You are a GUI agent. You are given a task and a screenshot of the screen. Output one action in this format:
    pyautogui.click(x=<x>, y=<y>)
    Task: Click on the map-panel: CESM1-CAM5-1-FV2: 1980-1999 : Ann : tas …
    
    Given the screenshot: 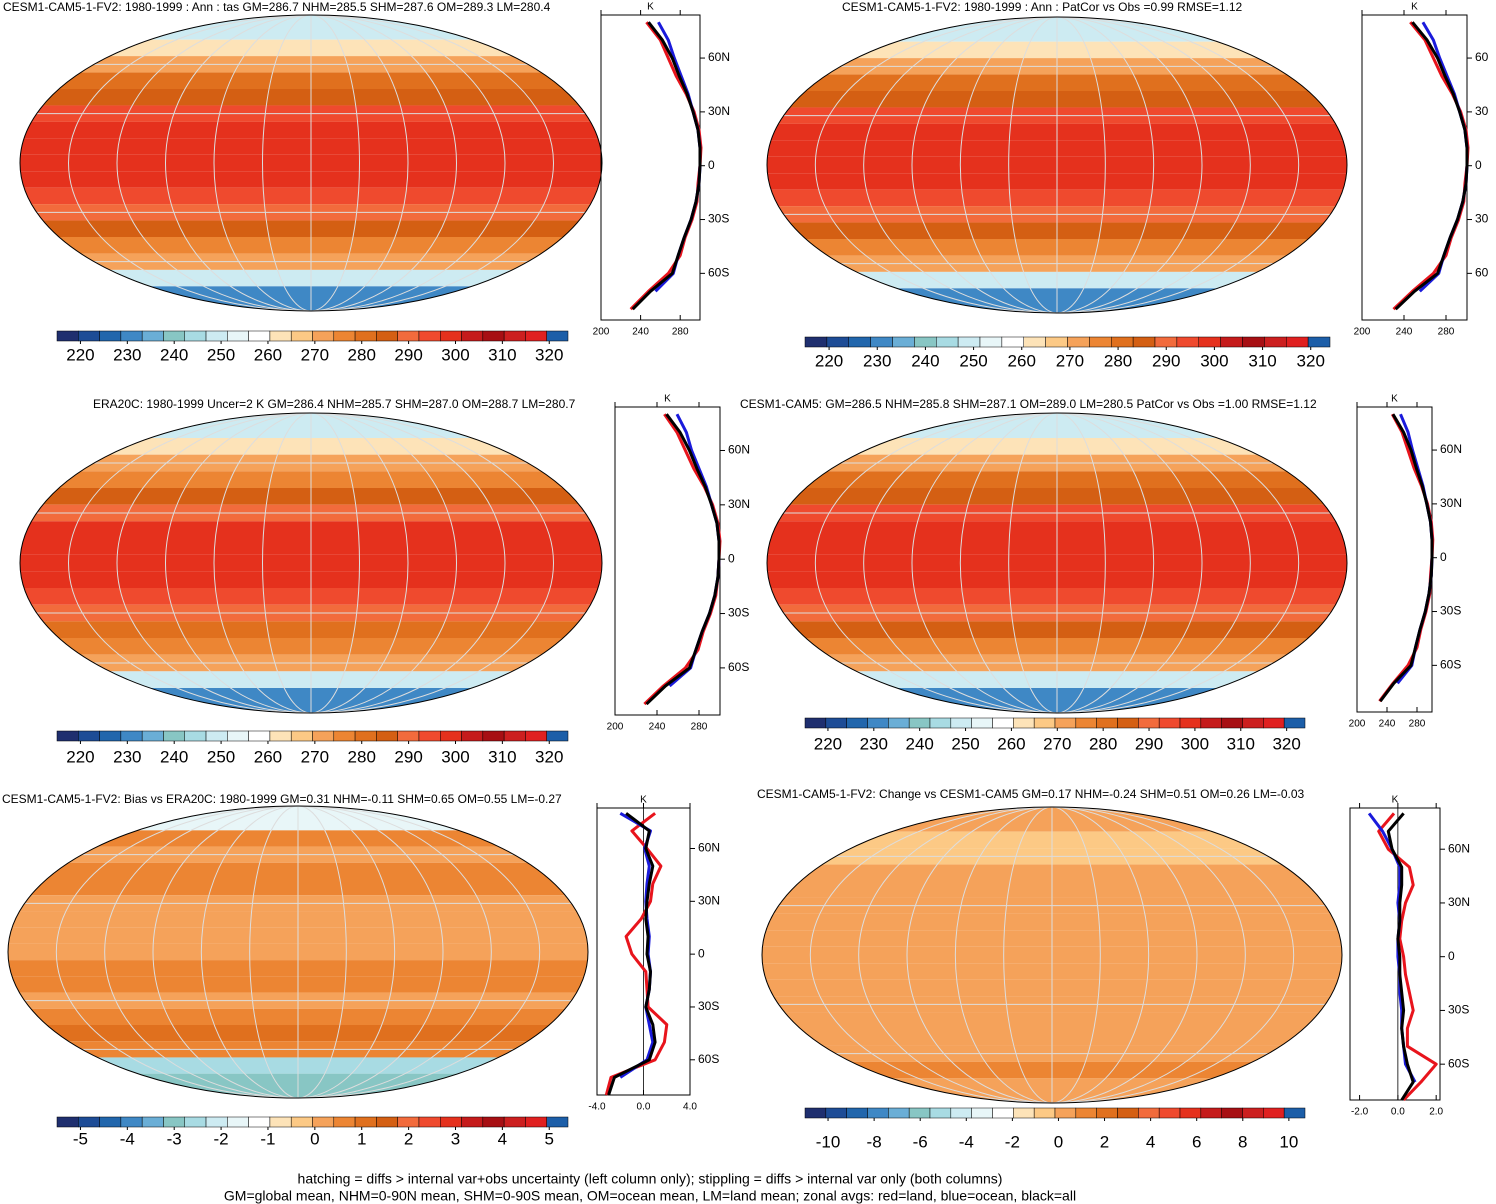 What is the action you would take?
    pyautogui.click(x=303, y=182)
    